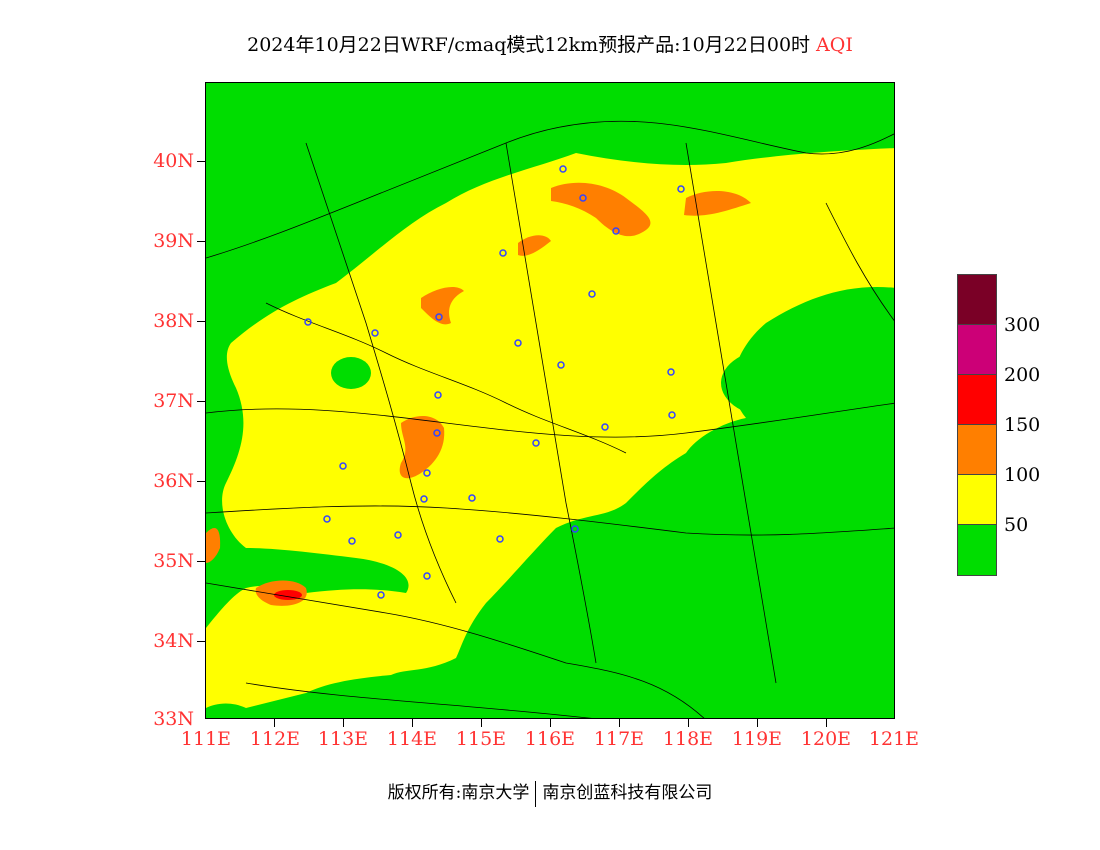 Image resolution: width=1100 pixels, height=850 pixels. Describe the element at coordinates (481, 739) in the screenshot. I see `lon-label-115e: 115E` at that location.